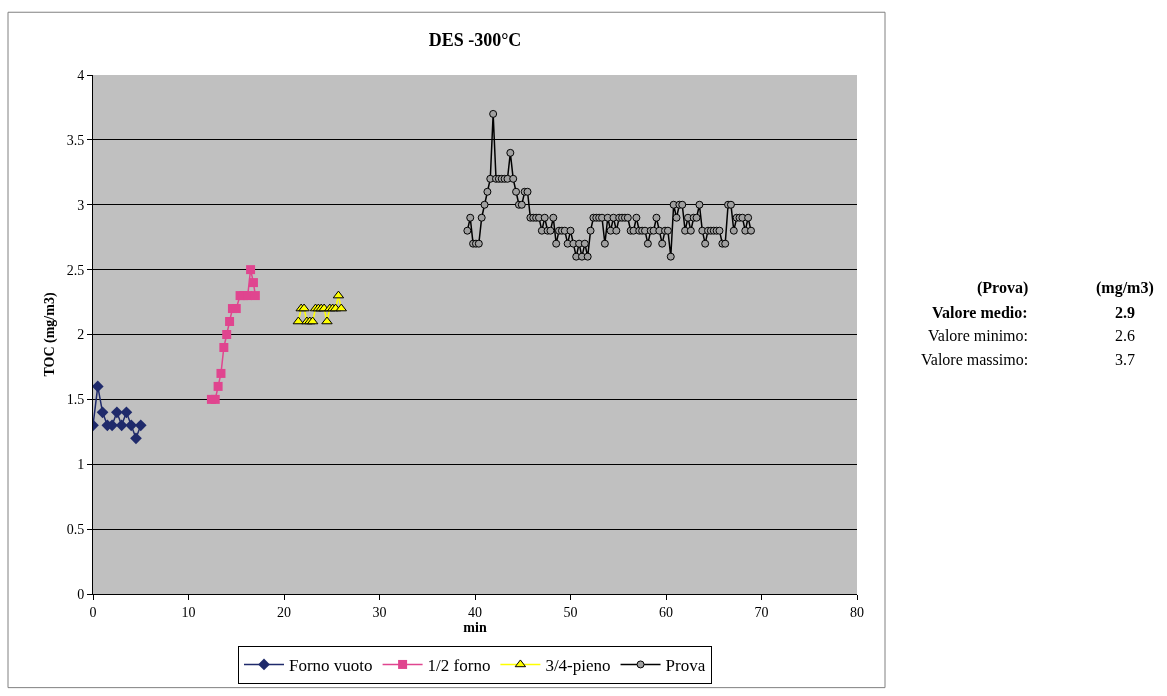 This screenshot has height=696, width=1167. What do you see at coordinates (570, 612) in the screenshot?
I see `x-tick-label: 50` at bounding box center [570, 612].